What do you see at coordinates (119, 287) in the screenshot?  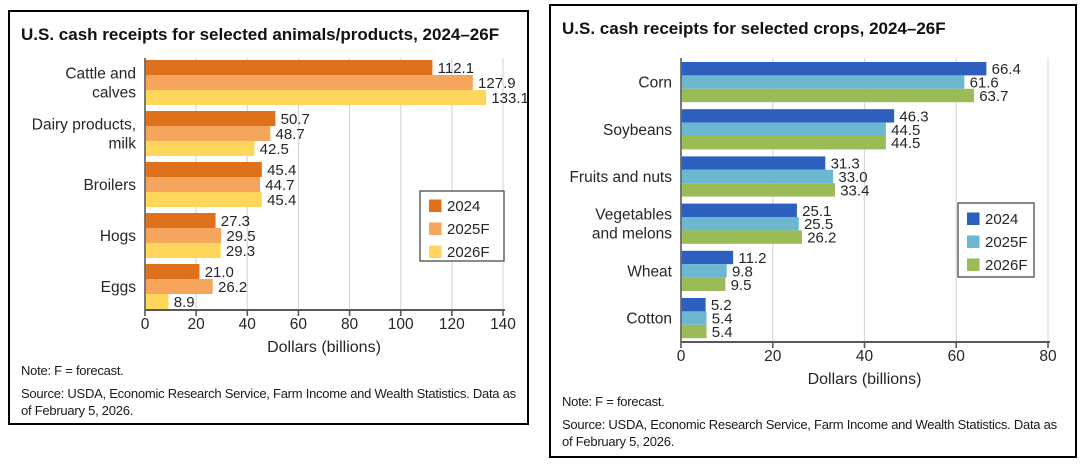 I see `category-label: Eggs` at bounding box center [119, 287].